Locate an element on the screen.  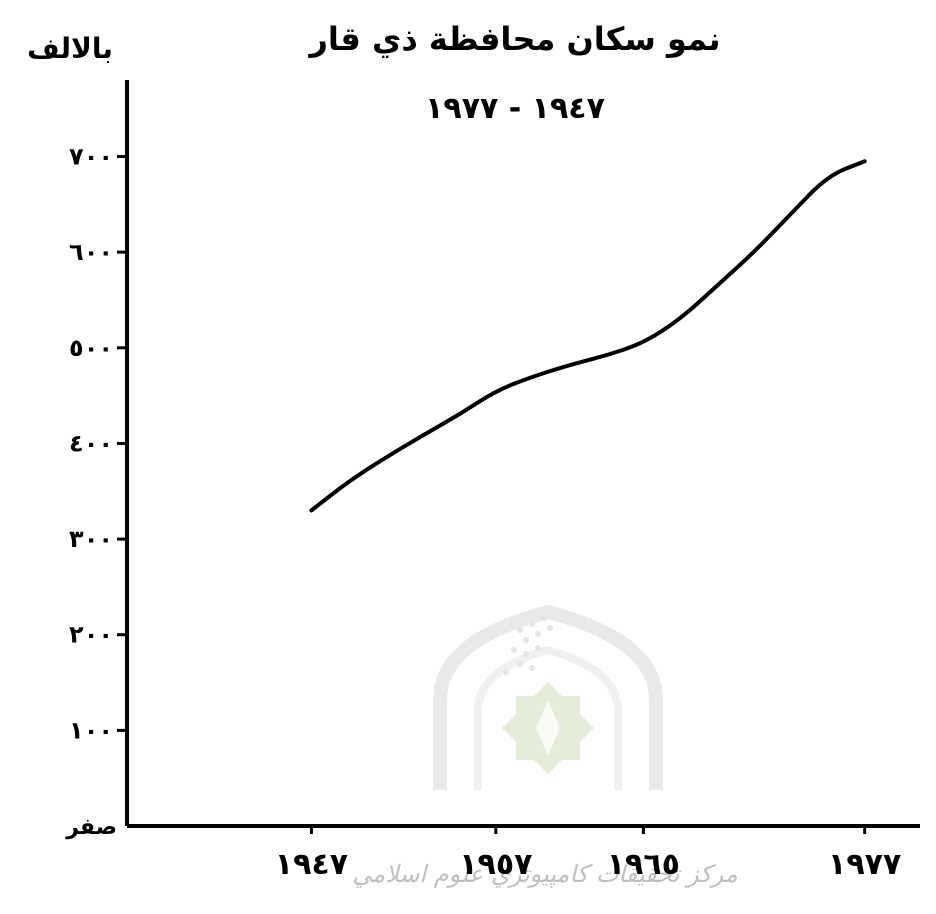
x-tick-label: ١٩٦٥ is located at coordinates (643, 864).